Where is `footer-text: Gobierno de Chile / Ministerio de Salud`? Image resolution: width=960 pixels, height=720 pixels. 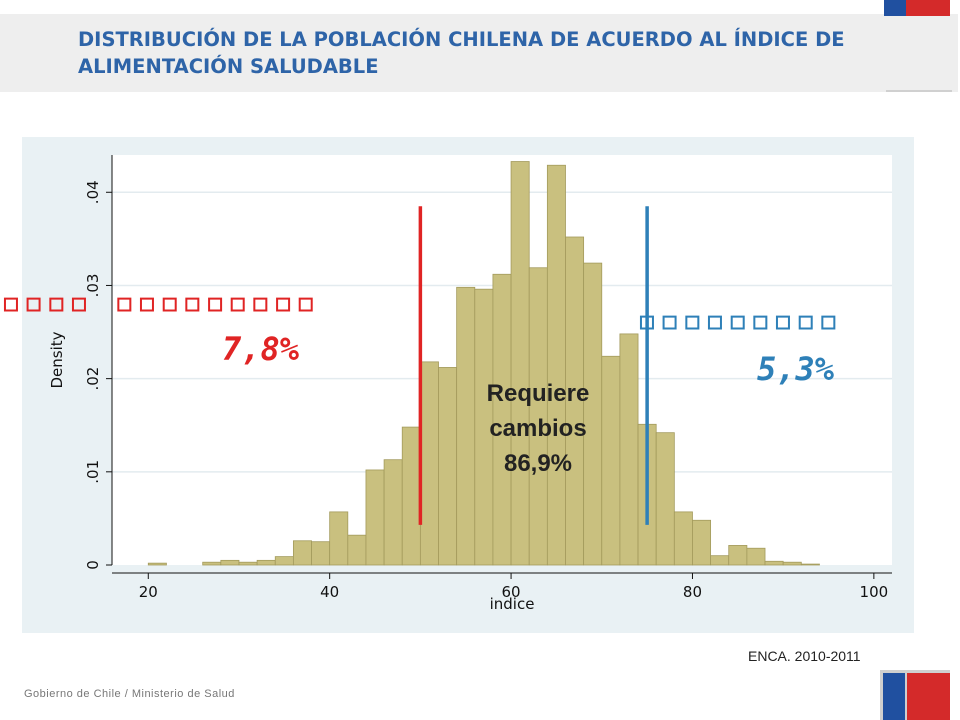
footer-text: Gobierno de Chile / Ministerio de Salud is located at coordinates (129, 694).